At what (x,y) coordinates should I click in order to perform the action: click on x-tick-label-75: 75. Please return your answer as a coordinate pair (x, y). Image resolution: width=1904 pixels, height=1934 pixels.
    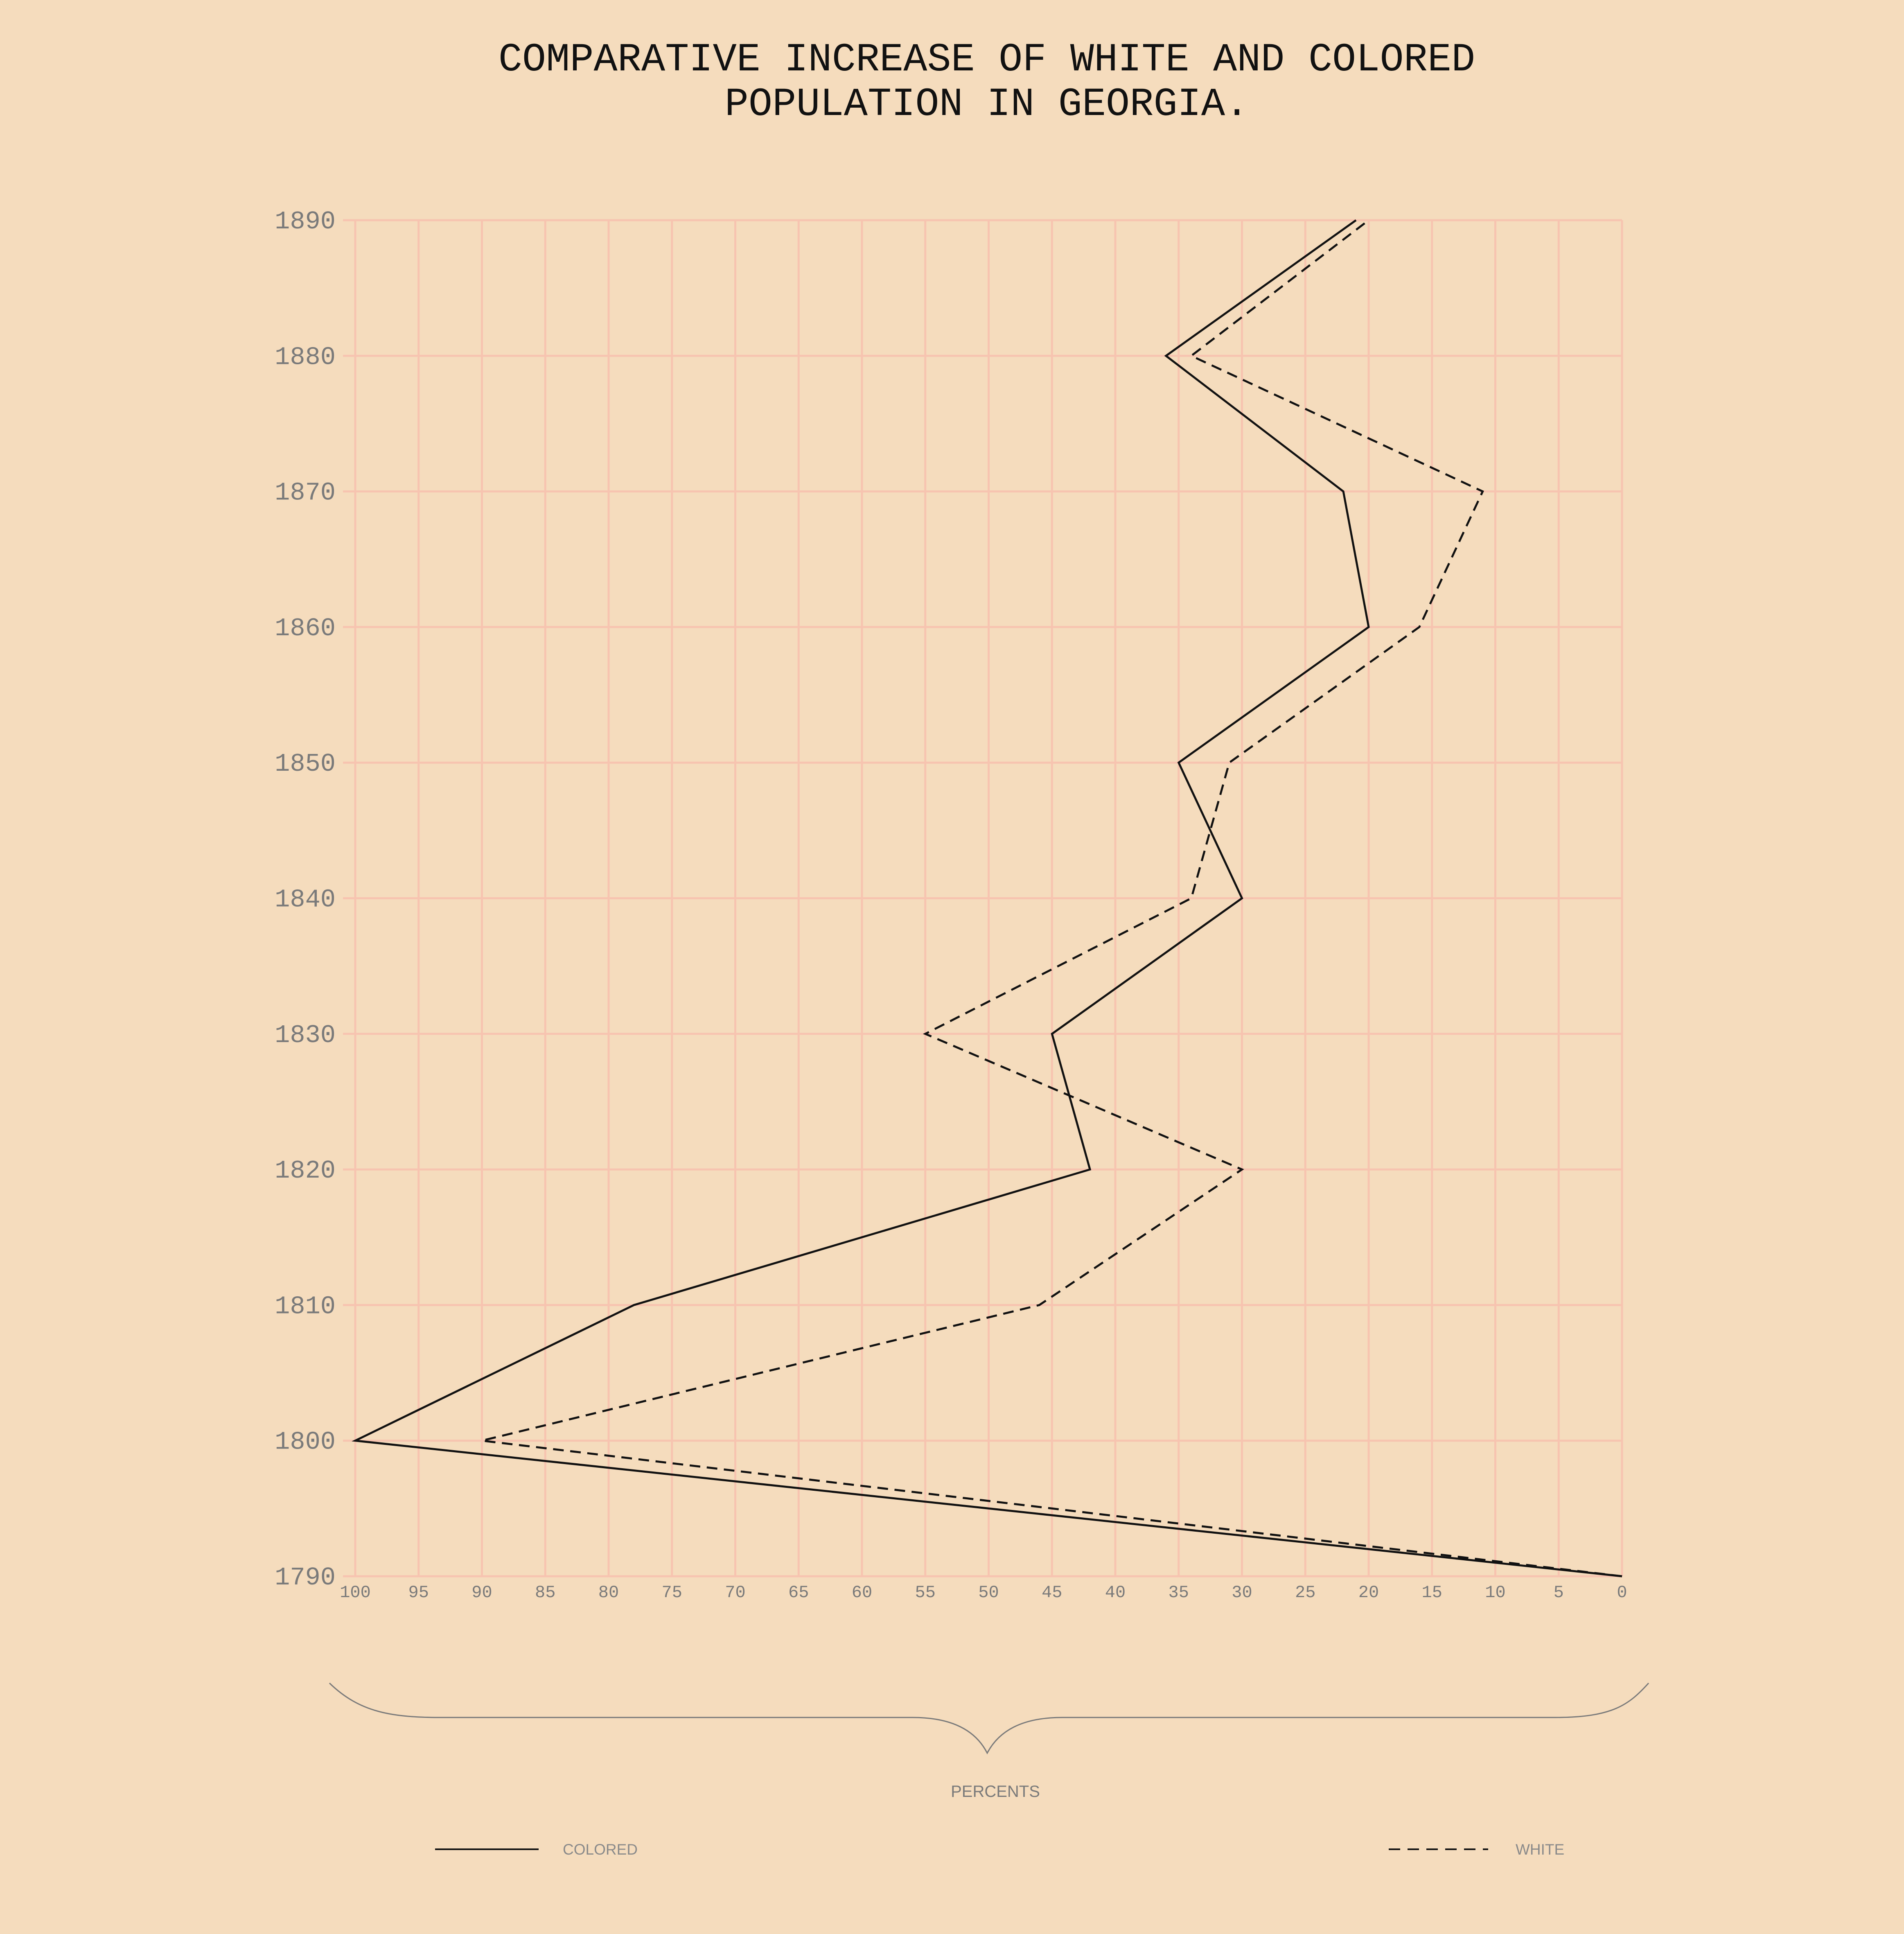
    Looking at the image, I should click on (672, 1592).